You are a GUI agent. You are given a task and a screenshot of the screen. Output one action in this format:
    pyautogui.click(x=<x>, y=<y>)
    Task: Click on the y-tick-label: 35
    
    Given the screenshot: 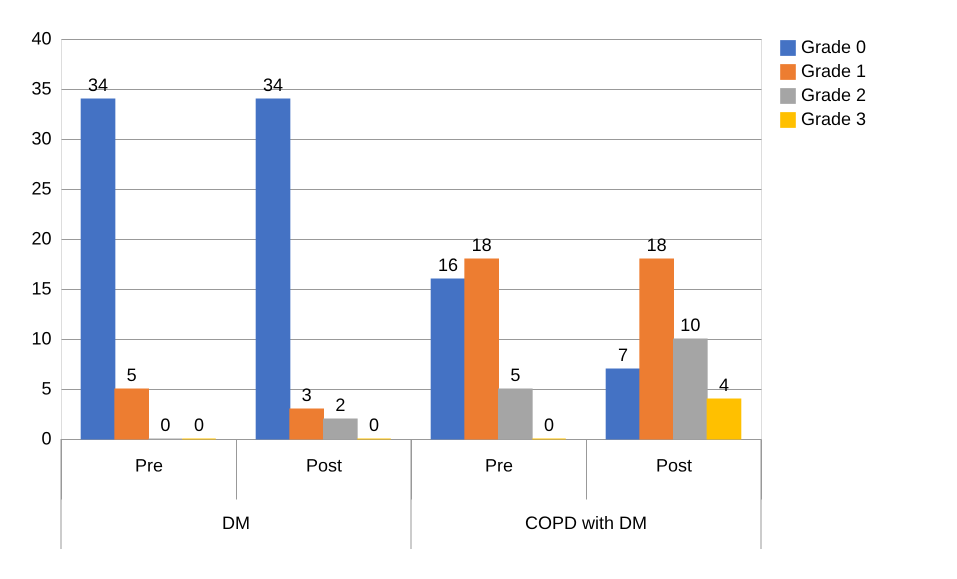 What is the action you would take?
    pyautogui.click(x=41, y=88)
    